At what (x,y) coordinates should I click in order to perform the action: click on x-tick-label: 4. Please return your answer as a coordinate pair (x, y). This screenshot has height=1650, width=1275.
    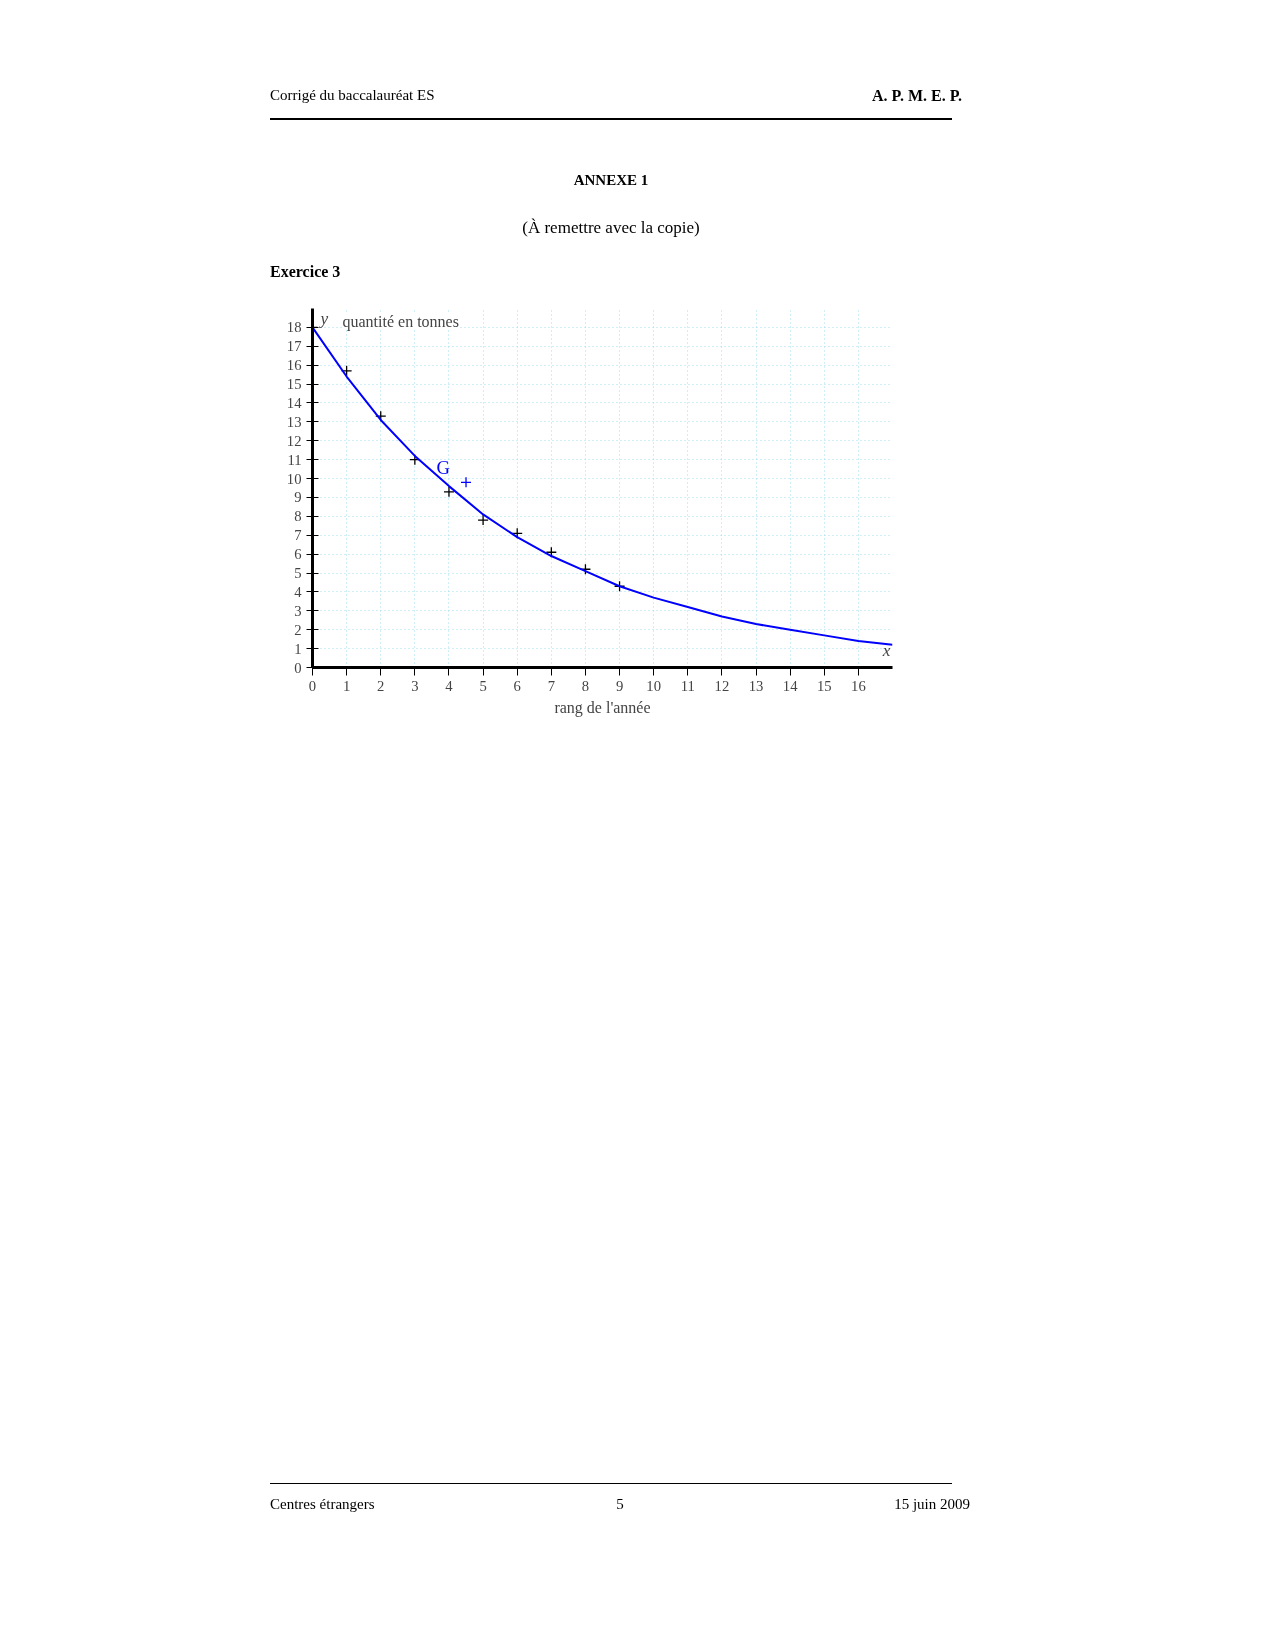
    Looking at the image, I should click on (449, 685).